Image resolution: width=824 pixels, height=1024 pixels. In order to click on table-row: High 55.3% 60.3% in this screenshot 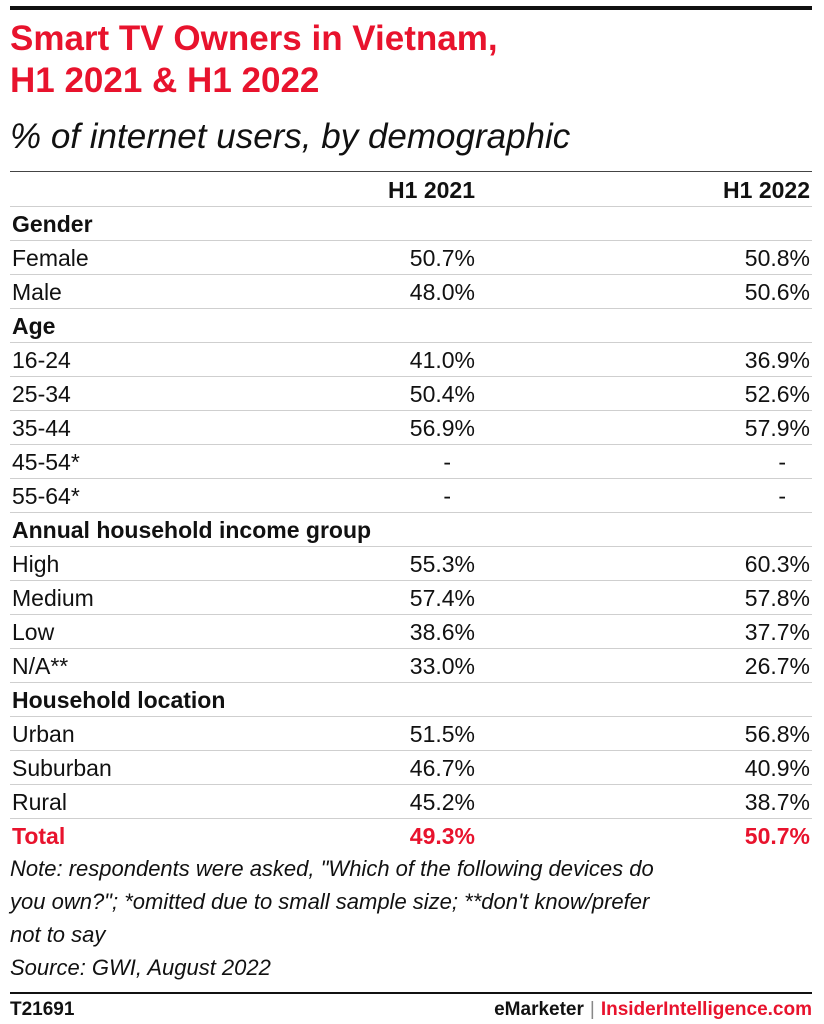, I will do `click(411, 564)`.